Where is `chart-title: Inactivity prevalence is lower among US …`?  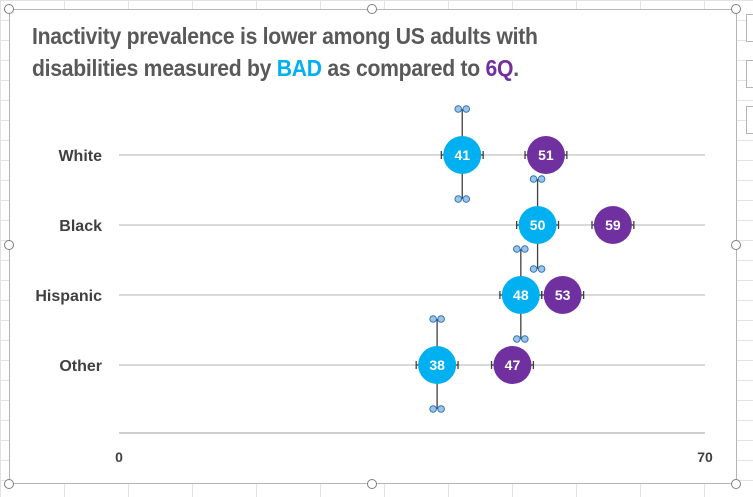
chart-title: Inactivity prevalence is lower among US … is located at coordinates (308, 52).